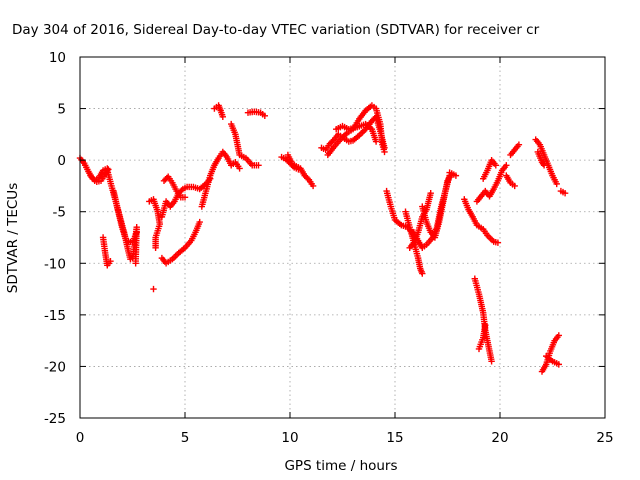 This screenshot has height=480, width=640. What do you see at coordinates (604, 438) in the screenshot?
I see `x-tick-label: 25` at bounding box center [604, 438].